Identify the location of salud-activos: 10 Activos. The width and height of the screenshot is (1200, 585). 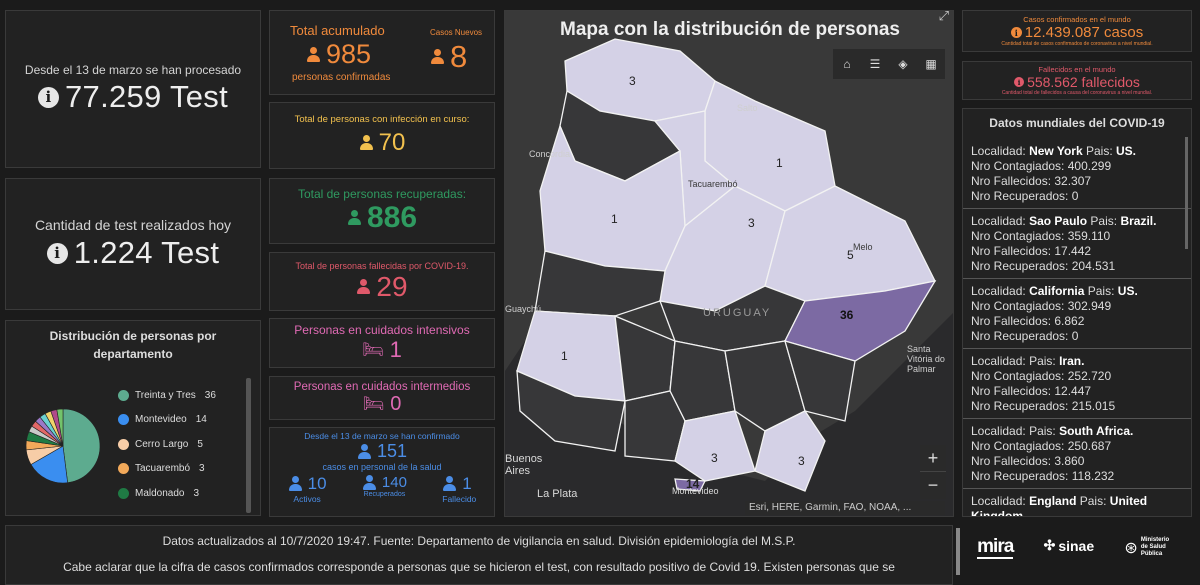
(307, 489).